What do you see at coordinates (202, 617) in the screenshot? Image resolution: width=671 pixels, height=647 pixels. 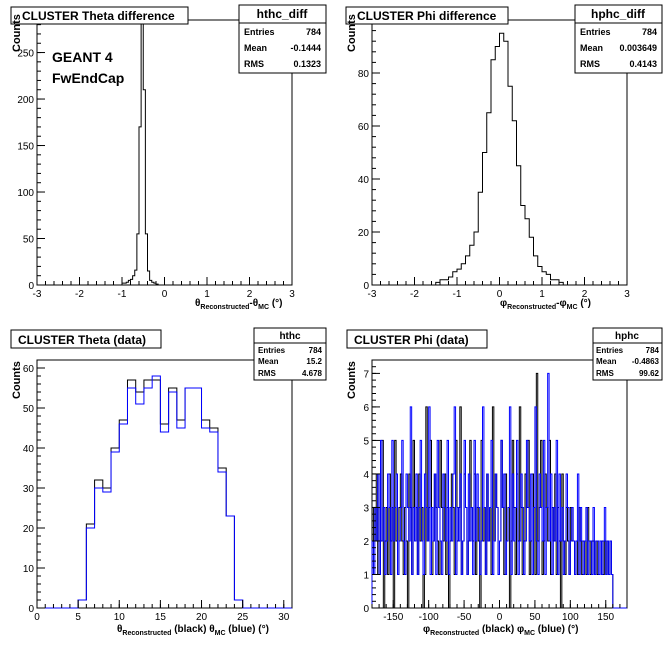 I see `x-tick-label: 20` at bounding box center [202, 617].